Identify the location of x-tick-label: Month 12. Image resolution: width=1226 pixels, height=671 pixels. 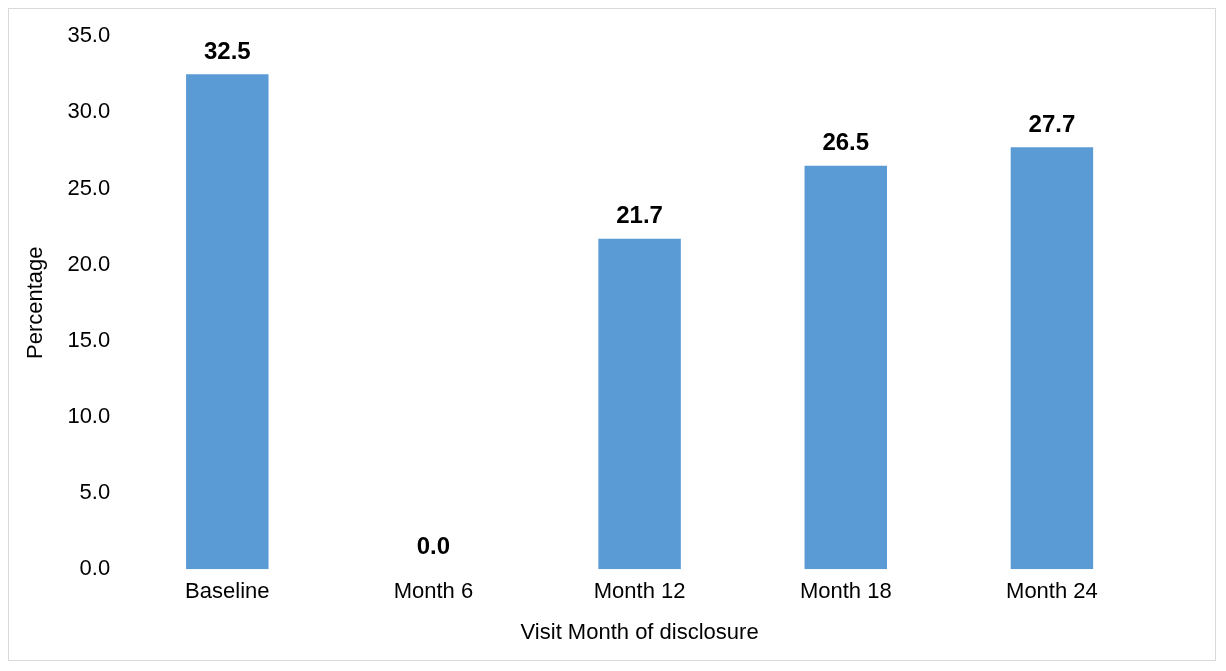
(639, 591).